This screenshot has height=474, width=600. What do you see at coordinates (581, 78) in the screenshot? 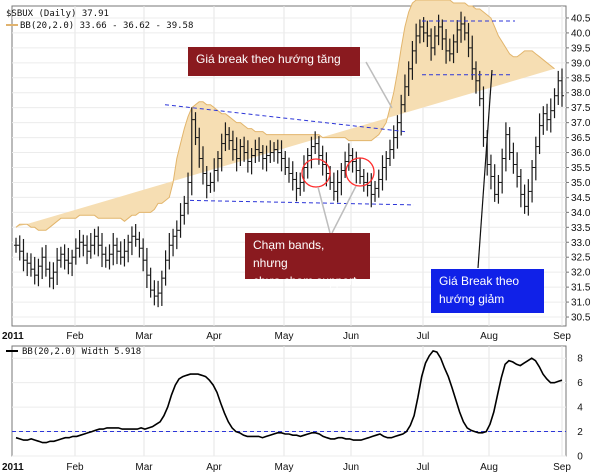
I see `price-y-tick-38.5: 38.5` at bounding box center [581, 78].